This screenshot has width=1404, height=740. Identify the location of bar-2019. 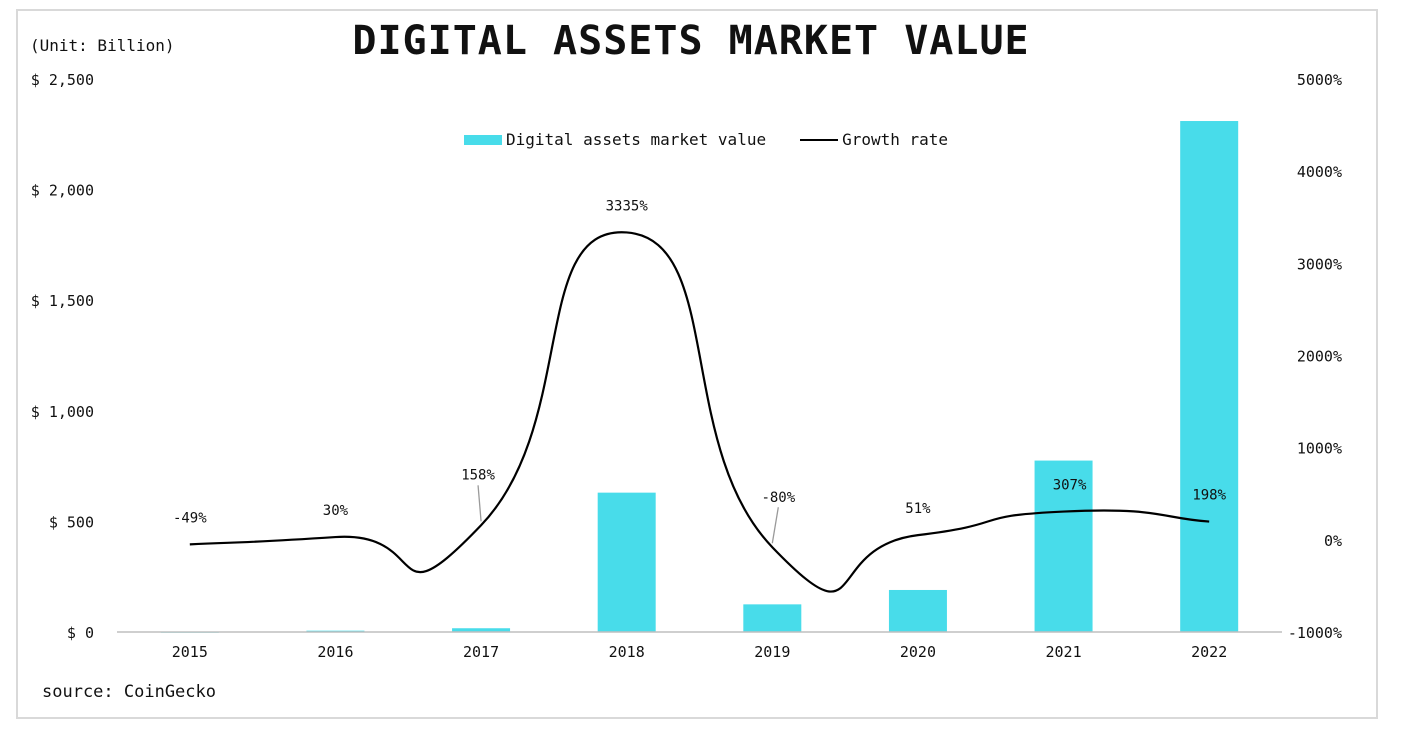
(772, 618).